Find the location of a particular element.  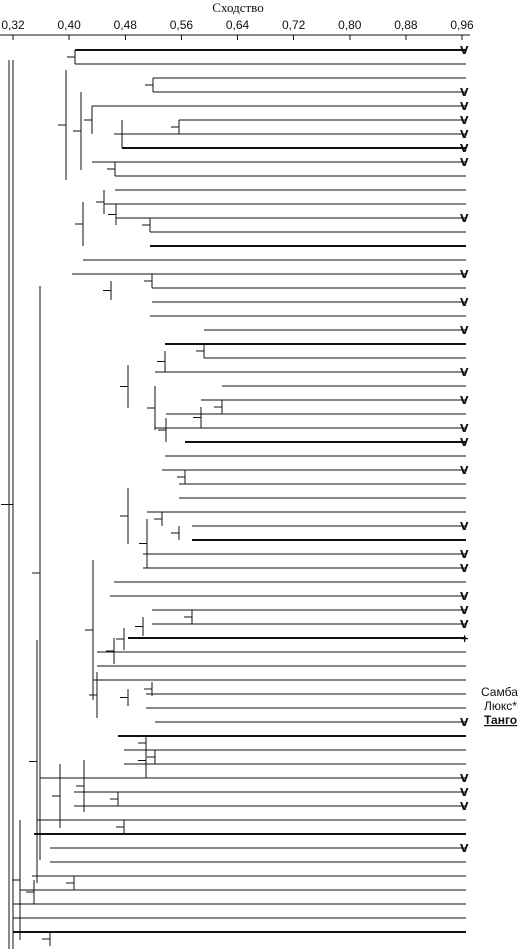

axis-tick-label: 0,32 is located at coordinates (13, 25).